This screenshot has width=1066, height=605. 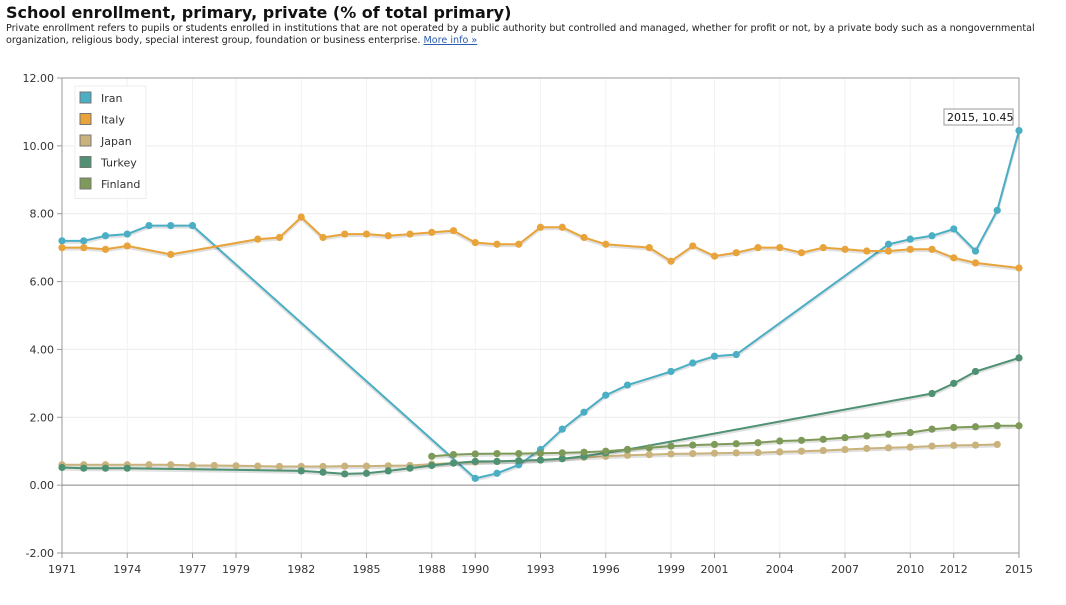 What do you see at coordinates (105, 141) in the screenshot?
I see `legend-item-japan: Japan` at bounding box center [105, 141].